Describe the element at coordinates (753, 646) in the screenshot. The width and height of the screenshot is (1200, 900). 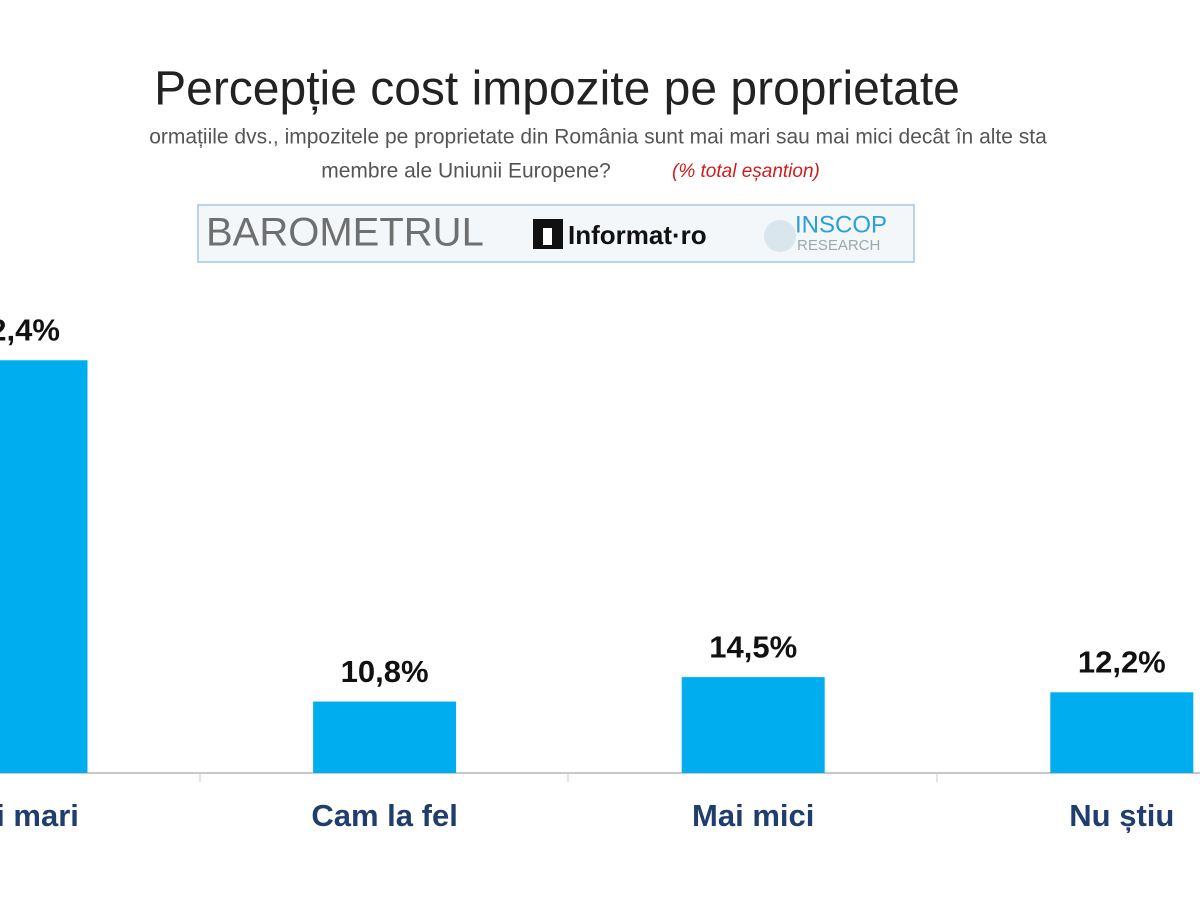
I see `value-label: 14,5%` at that location.